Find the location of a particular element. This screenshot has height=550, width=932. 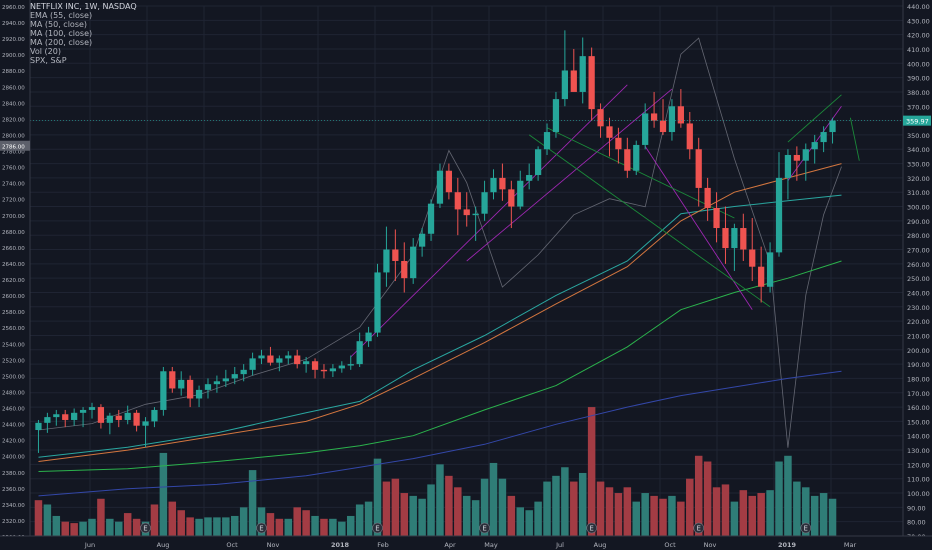

spx-last-badge is located at coordinates (15, 145).